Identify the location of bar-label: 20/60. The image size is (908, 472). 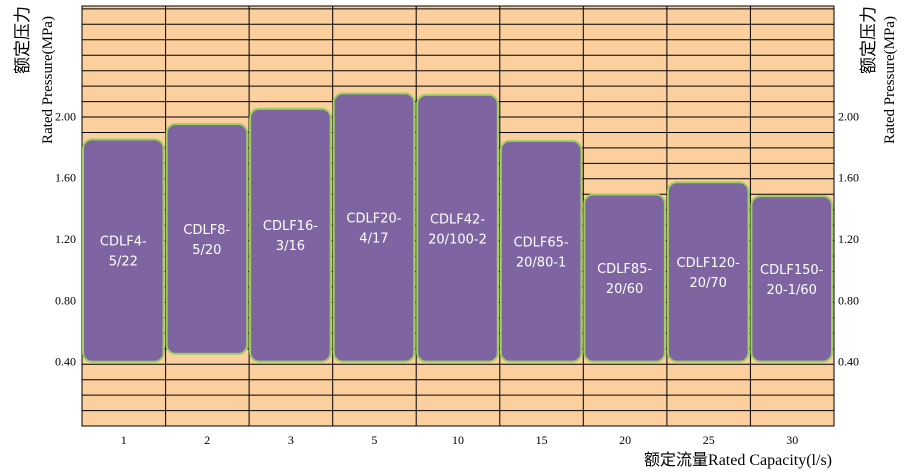
(624, 289).